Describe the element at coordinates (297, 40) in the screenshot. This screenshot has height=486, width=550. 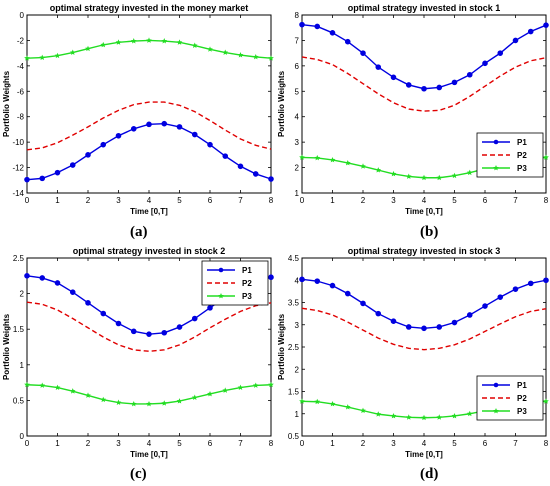
I see `y-tick-label: 7` at that location.